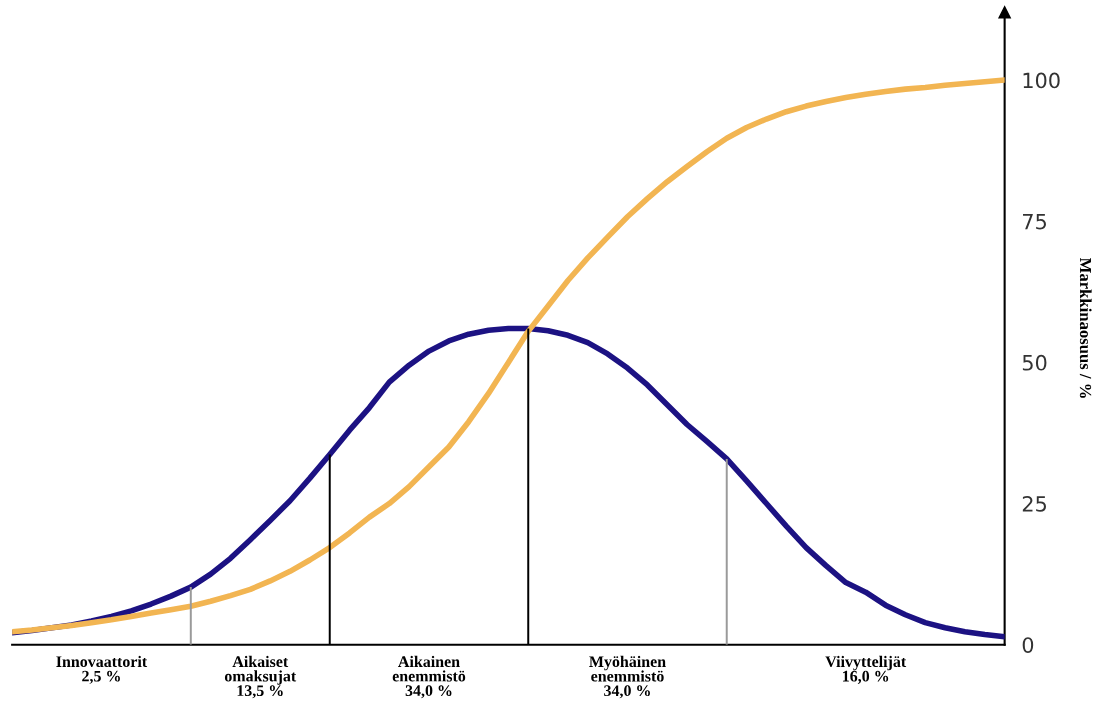 The height and width of the screenshot is (726, 1104). I want to click on text: Aikaiset omaksujat 13,5 %, so click(260, 677).